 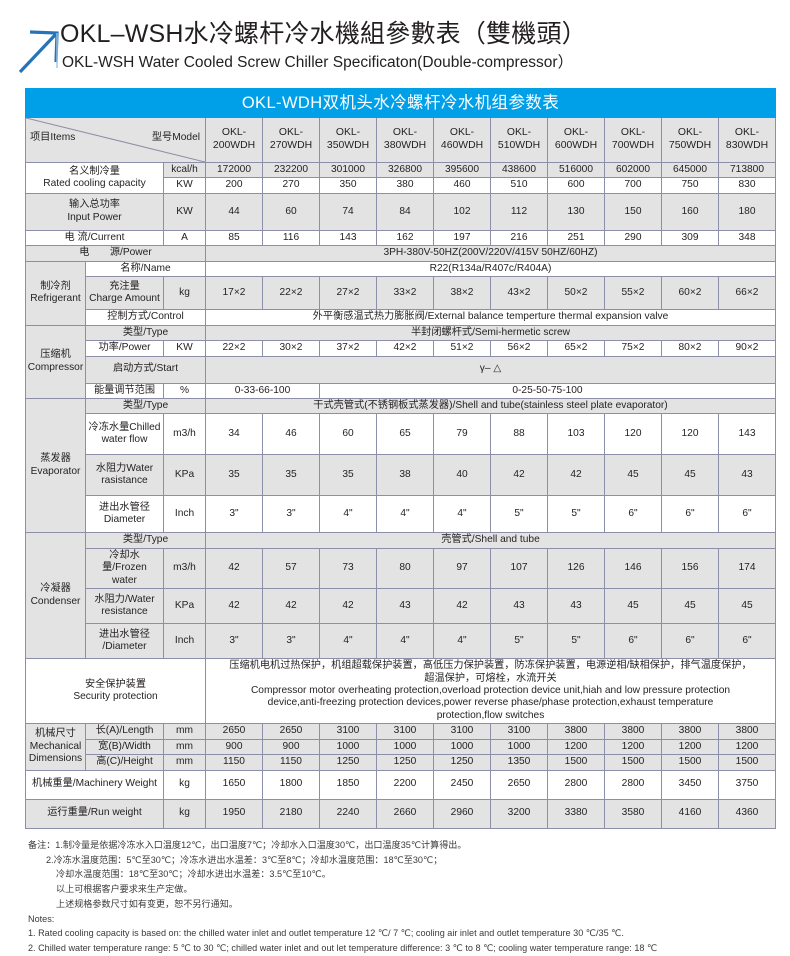 I want to click on model-suffix: 600WDH, so click(x=576, y=145).